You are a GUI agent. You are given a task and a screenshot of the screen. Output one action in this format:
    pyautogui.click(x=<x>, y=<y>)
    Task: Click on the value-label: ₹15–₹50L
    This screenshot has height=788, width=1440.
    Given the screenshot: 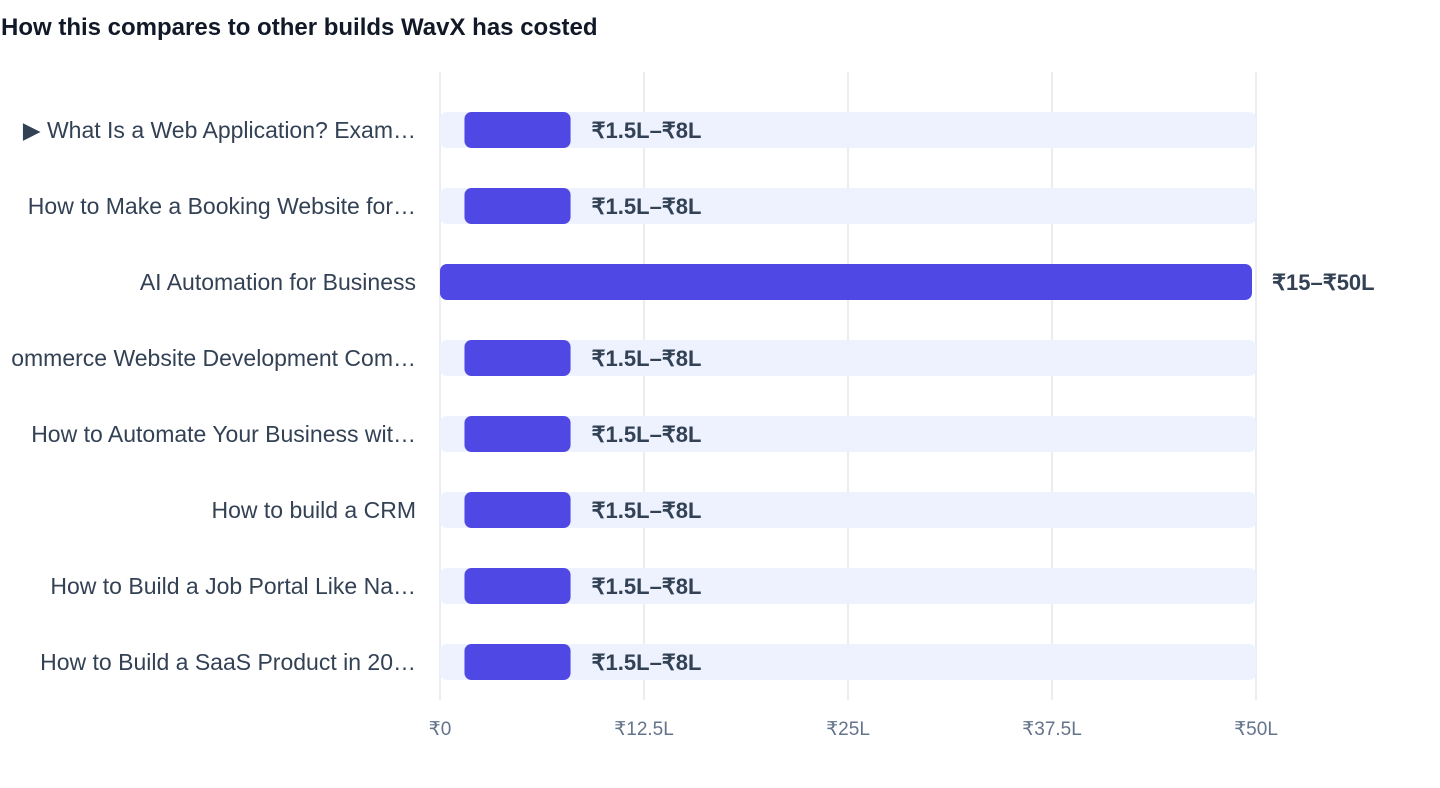 What is the action you would take?
    pyautogui.click(x=1323, y=282)
    